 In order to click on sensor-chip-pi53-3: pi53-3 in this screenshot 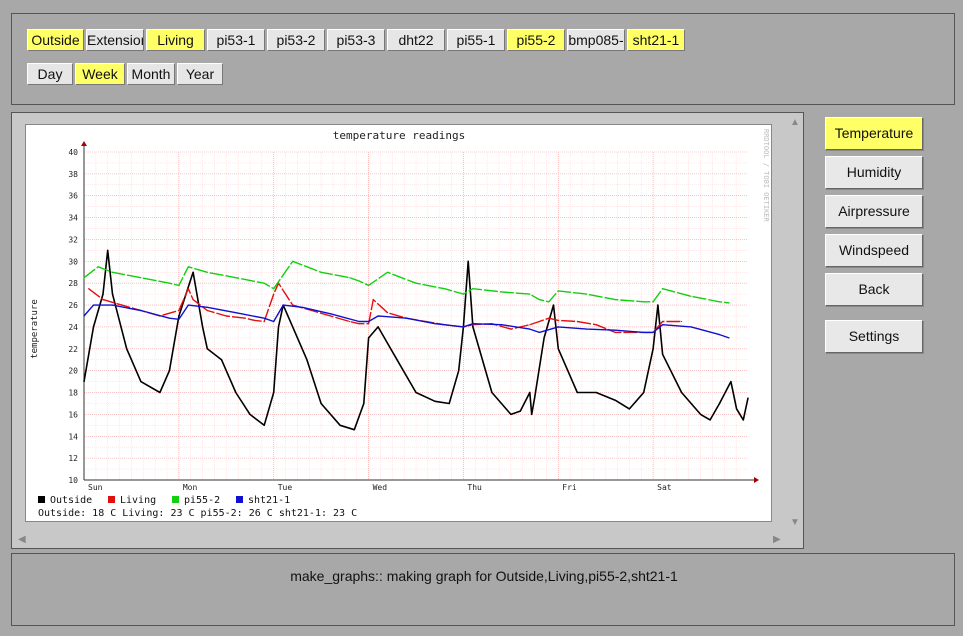, I will do `click(356, 40)`.